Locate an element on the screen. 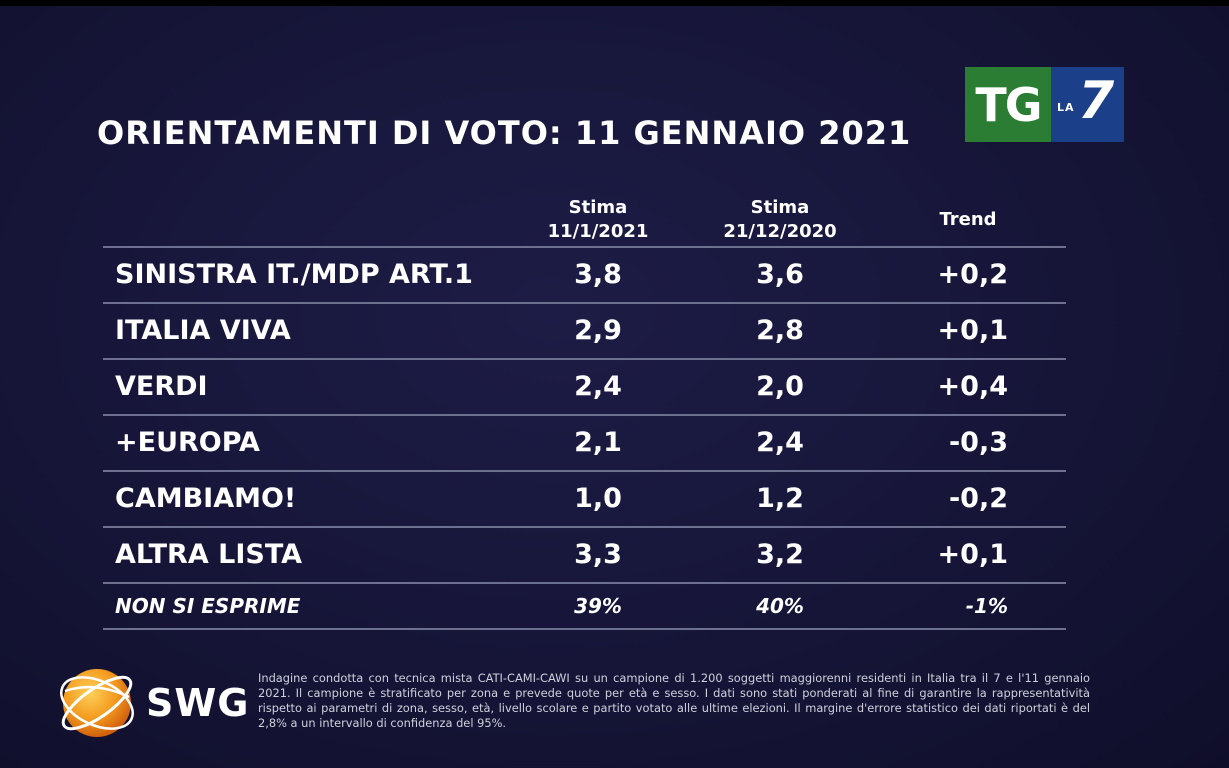  column-header-stima-2: Stima 21/12/2020 is located at coordinates (780, 220).